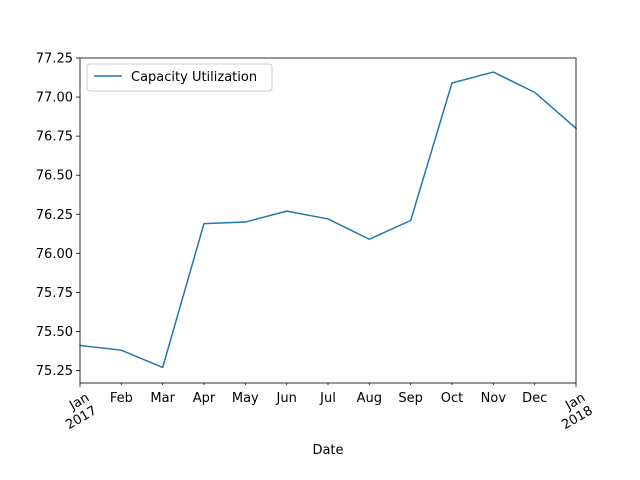  What do you see at coordinates (204, 398) in the screenshot?
I see `x-tick-label: Apr` at bounding box center [204, 398].